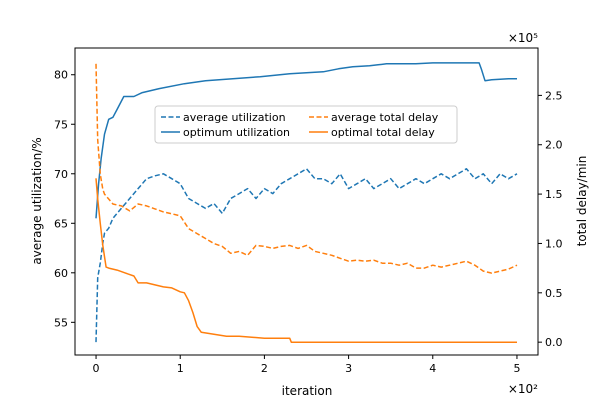 Image resolution: width=600 pixels, height=400 pixels. What do you see at coordinates (96, 368) in the screenshot?
I see `x-tick-label: 0` at bounding box center [96, 368].